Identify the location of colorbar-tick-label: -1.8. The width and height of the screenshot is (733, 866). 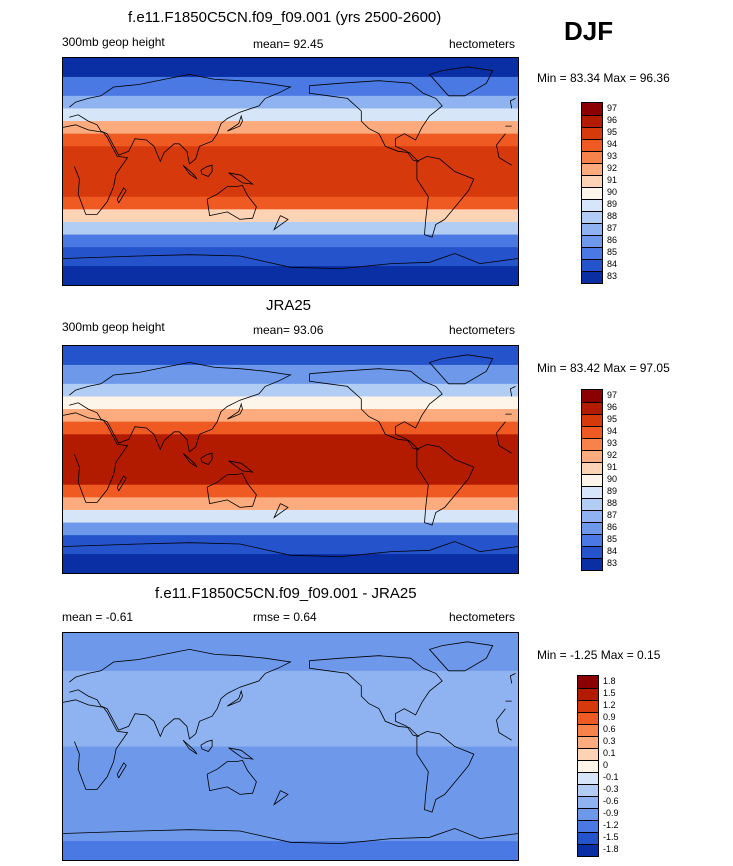
(611, 849).